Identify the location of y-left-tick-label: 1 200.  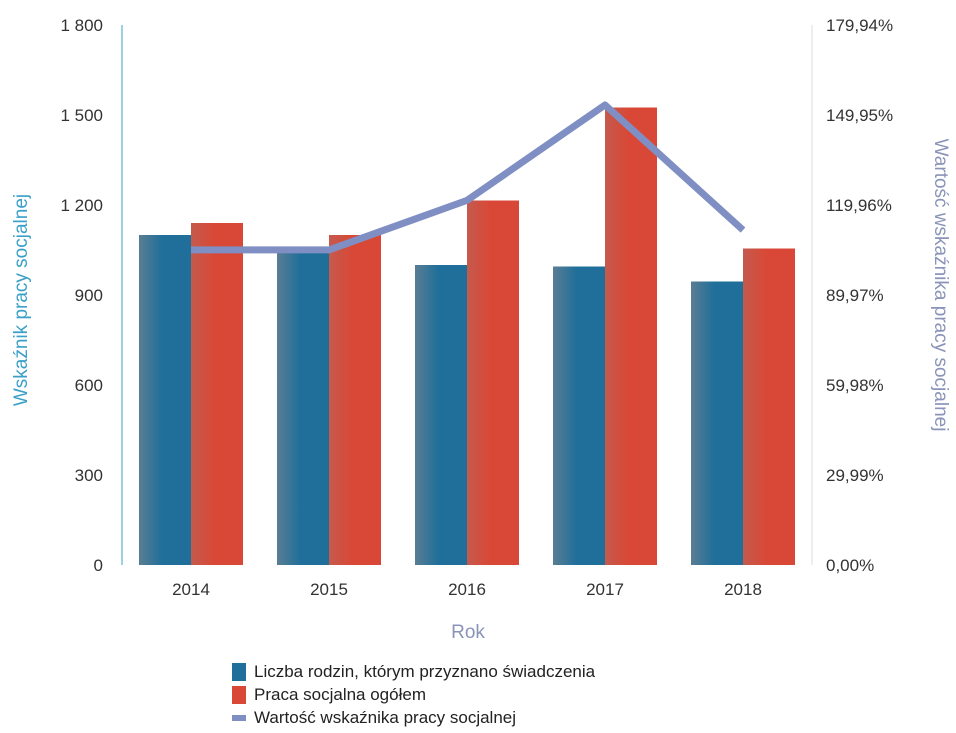
(81, 205).